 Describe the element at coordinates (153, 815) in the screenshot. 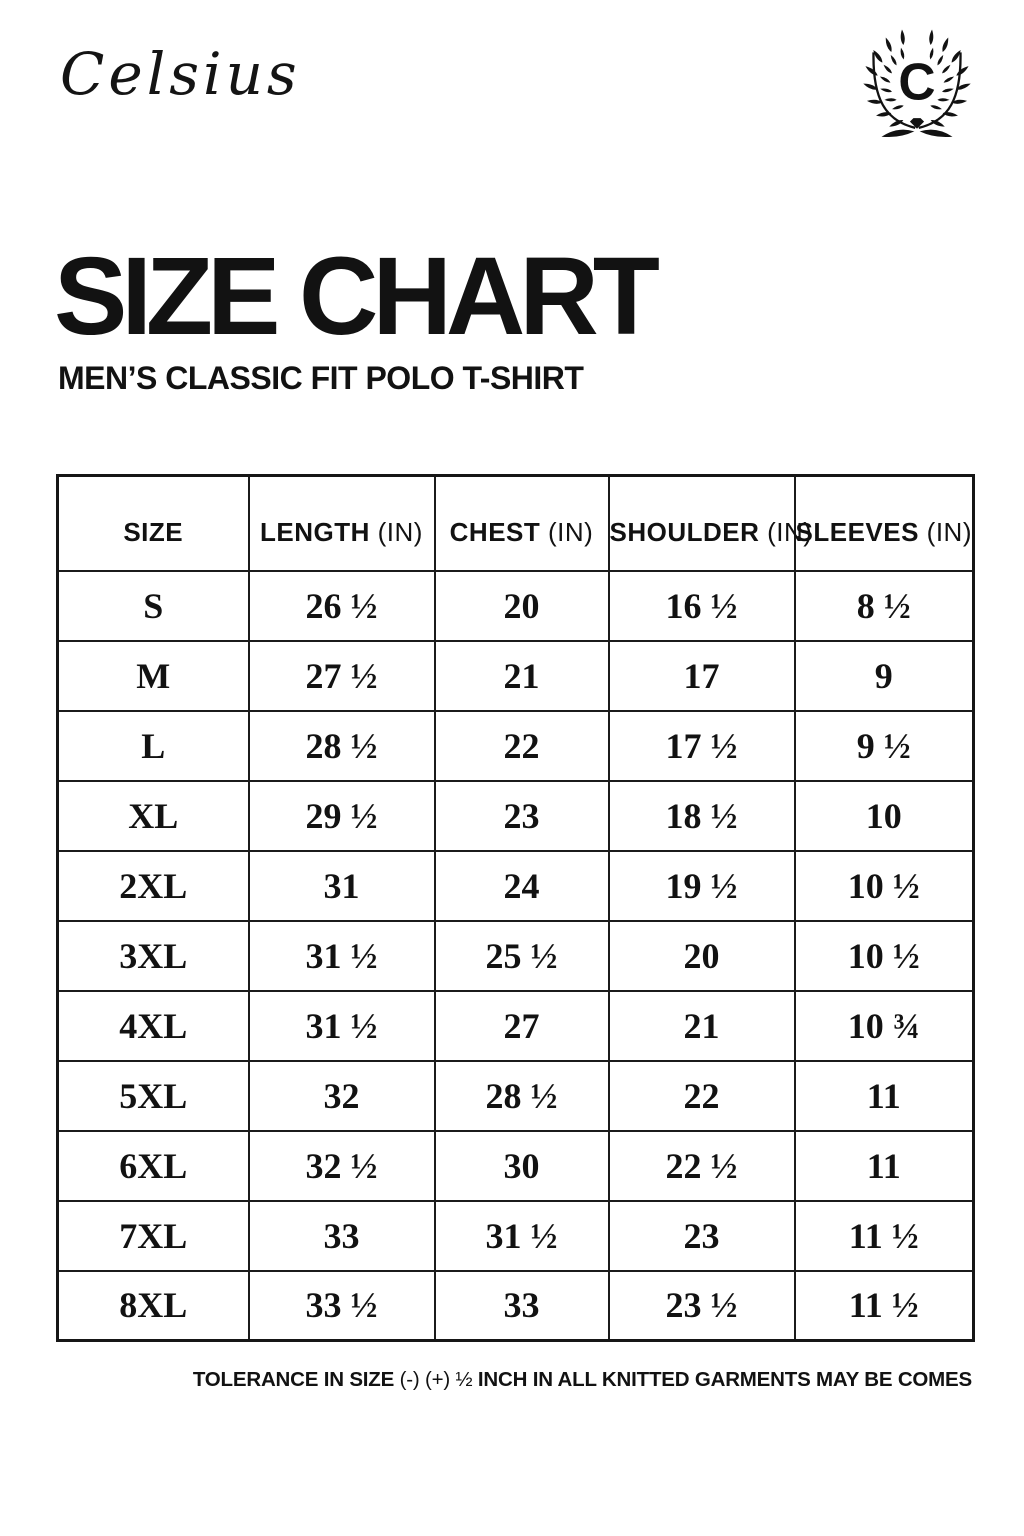

I see `size-cell: XL` at that location.